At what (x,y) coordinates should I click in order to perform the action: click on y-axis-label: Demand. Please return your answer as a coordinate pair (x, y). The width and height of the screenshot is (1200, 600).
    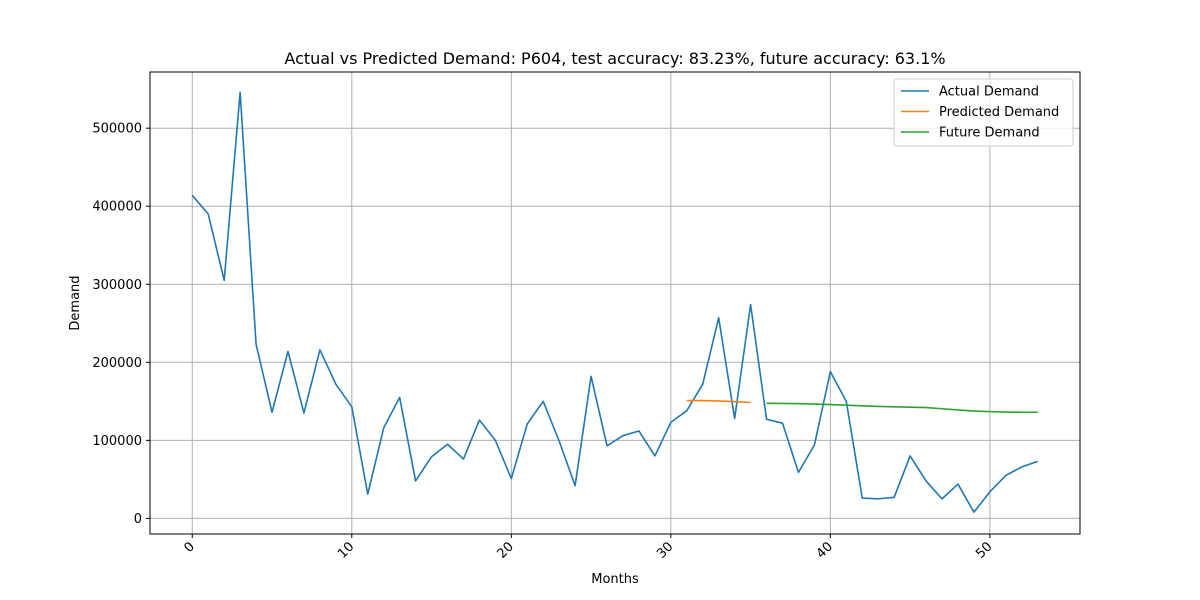
    Looking at the image, I should click on (75, 302).